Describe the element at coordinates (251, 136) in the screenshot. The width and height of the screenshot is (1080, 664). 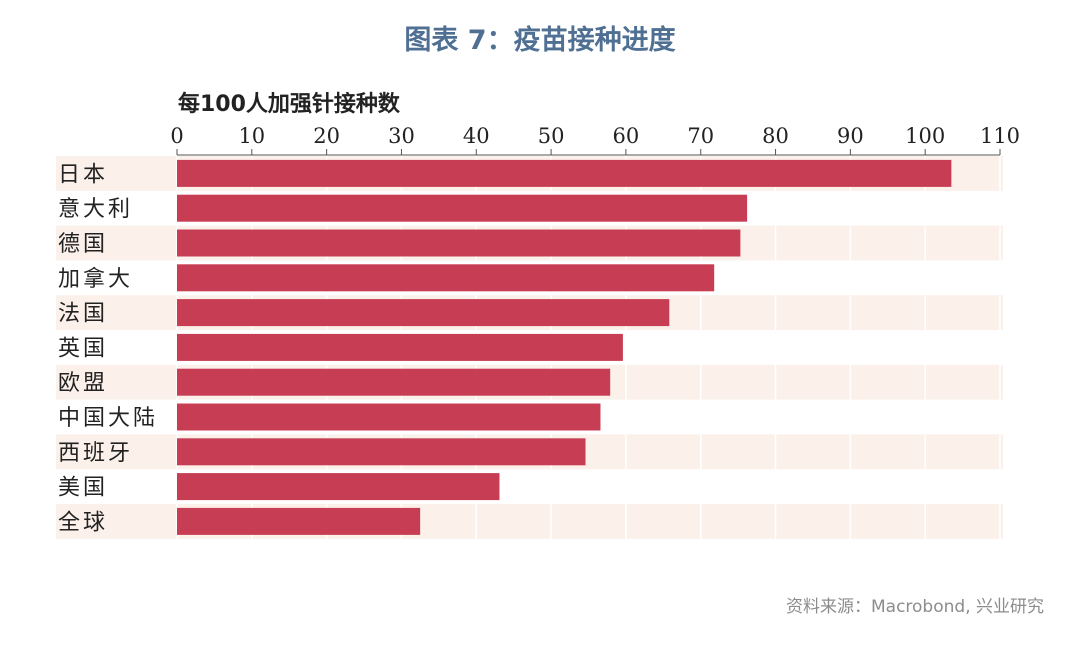
I see `x-tick-label: 10` at that location.